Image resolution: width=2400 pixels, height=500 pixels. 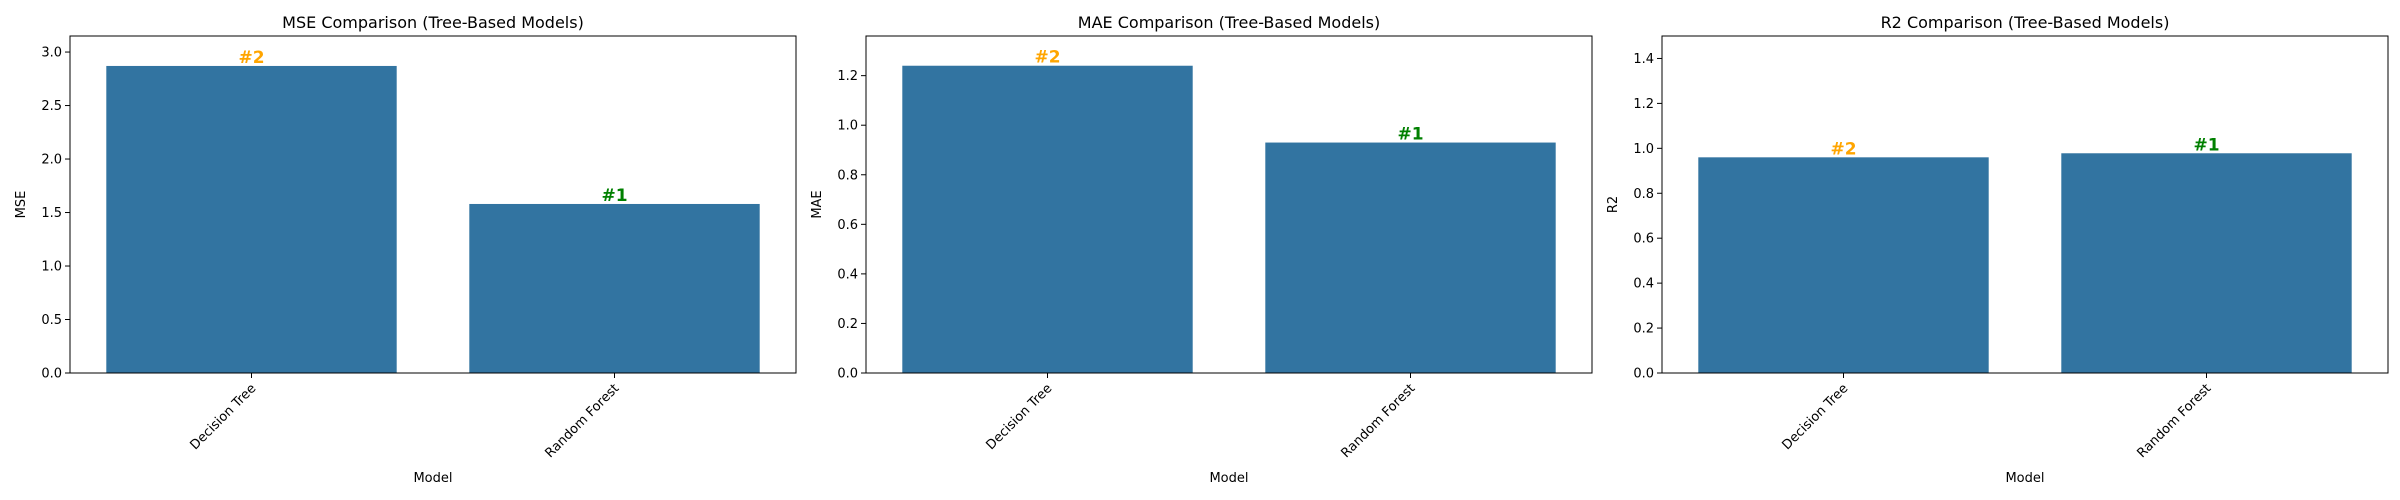 I want to click on y-axis-label: R2, so click(x=1613, y=204).